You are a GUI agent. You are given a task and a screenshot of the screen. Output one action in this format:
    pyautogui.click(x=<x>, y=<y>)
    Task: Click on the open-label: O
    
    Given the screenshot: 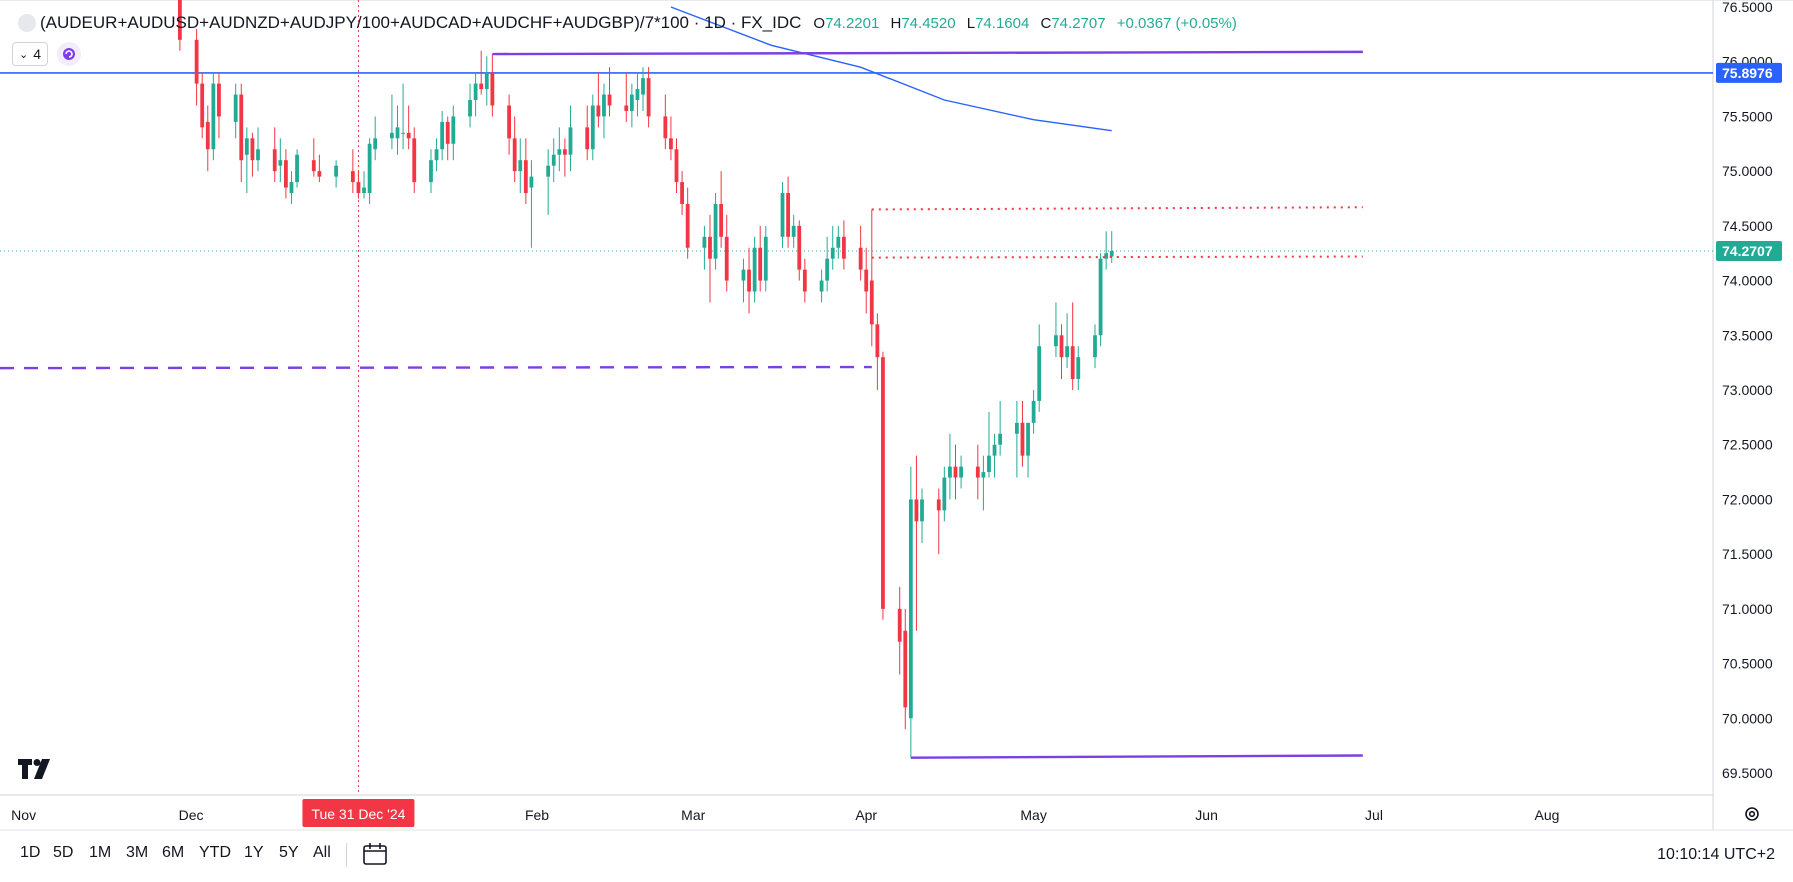 What is the action you would take?
    pyautogui.click(x=819, y=23)
    